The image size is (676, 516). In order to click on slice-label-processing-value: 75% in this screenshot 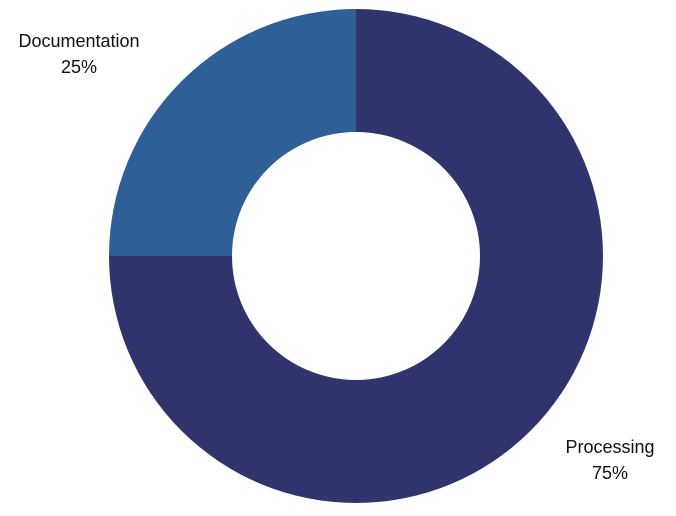, I will do `click(610, 473)`.